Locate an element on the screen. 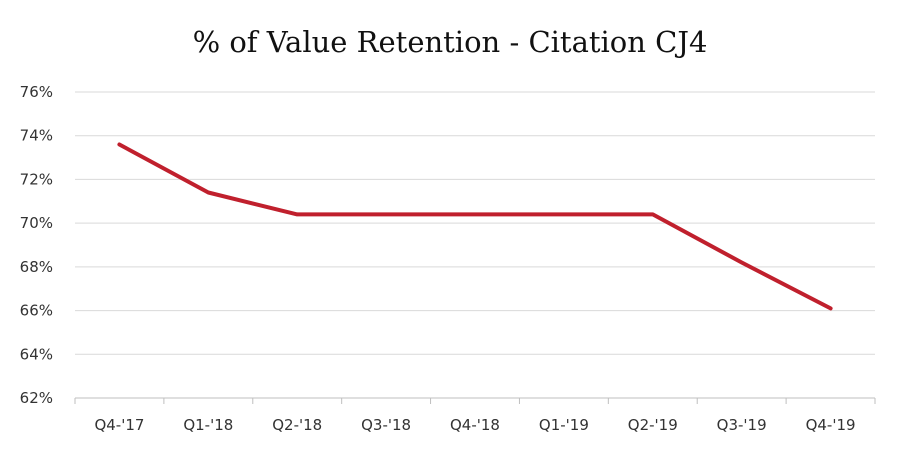 This screenshot has height=456, width=901. y-tick-label: 62% is located at coordinates (36, 398).